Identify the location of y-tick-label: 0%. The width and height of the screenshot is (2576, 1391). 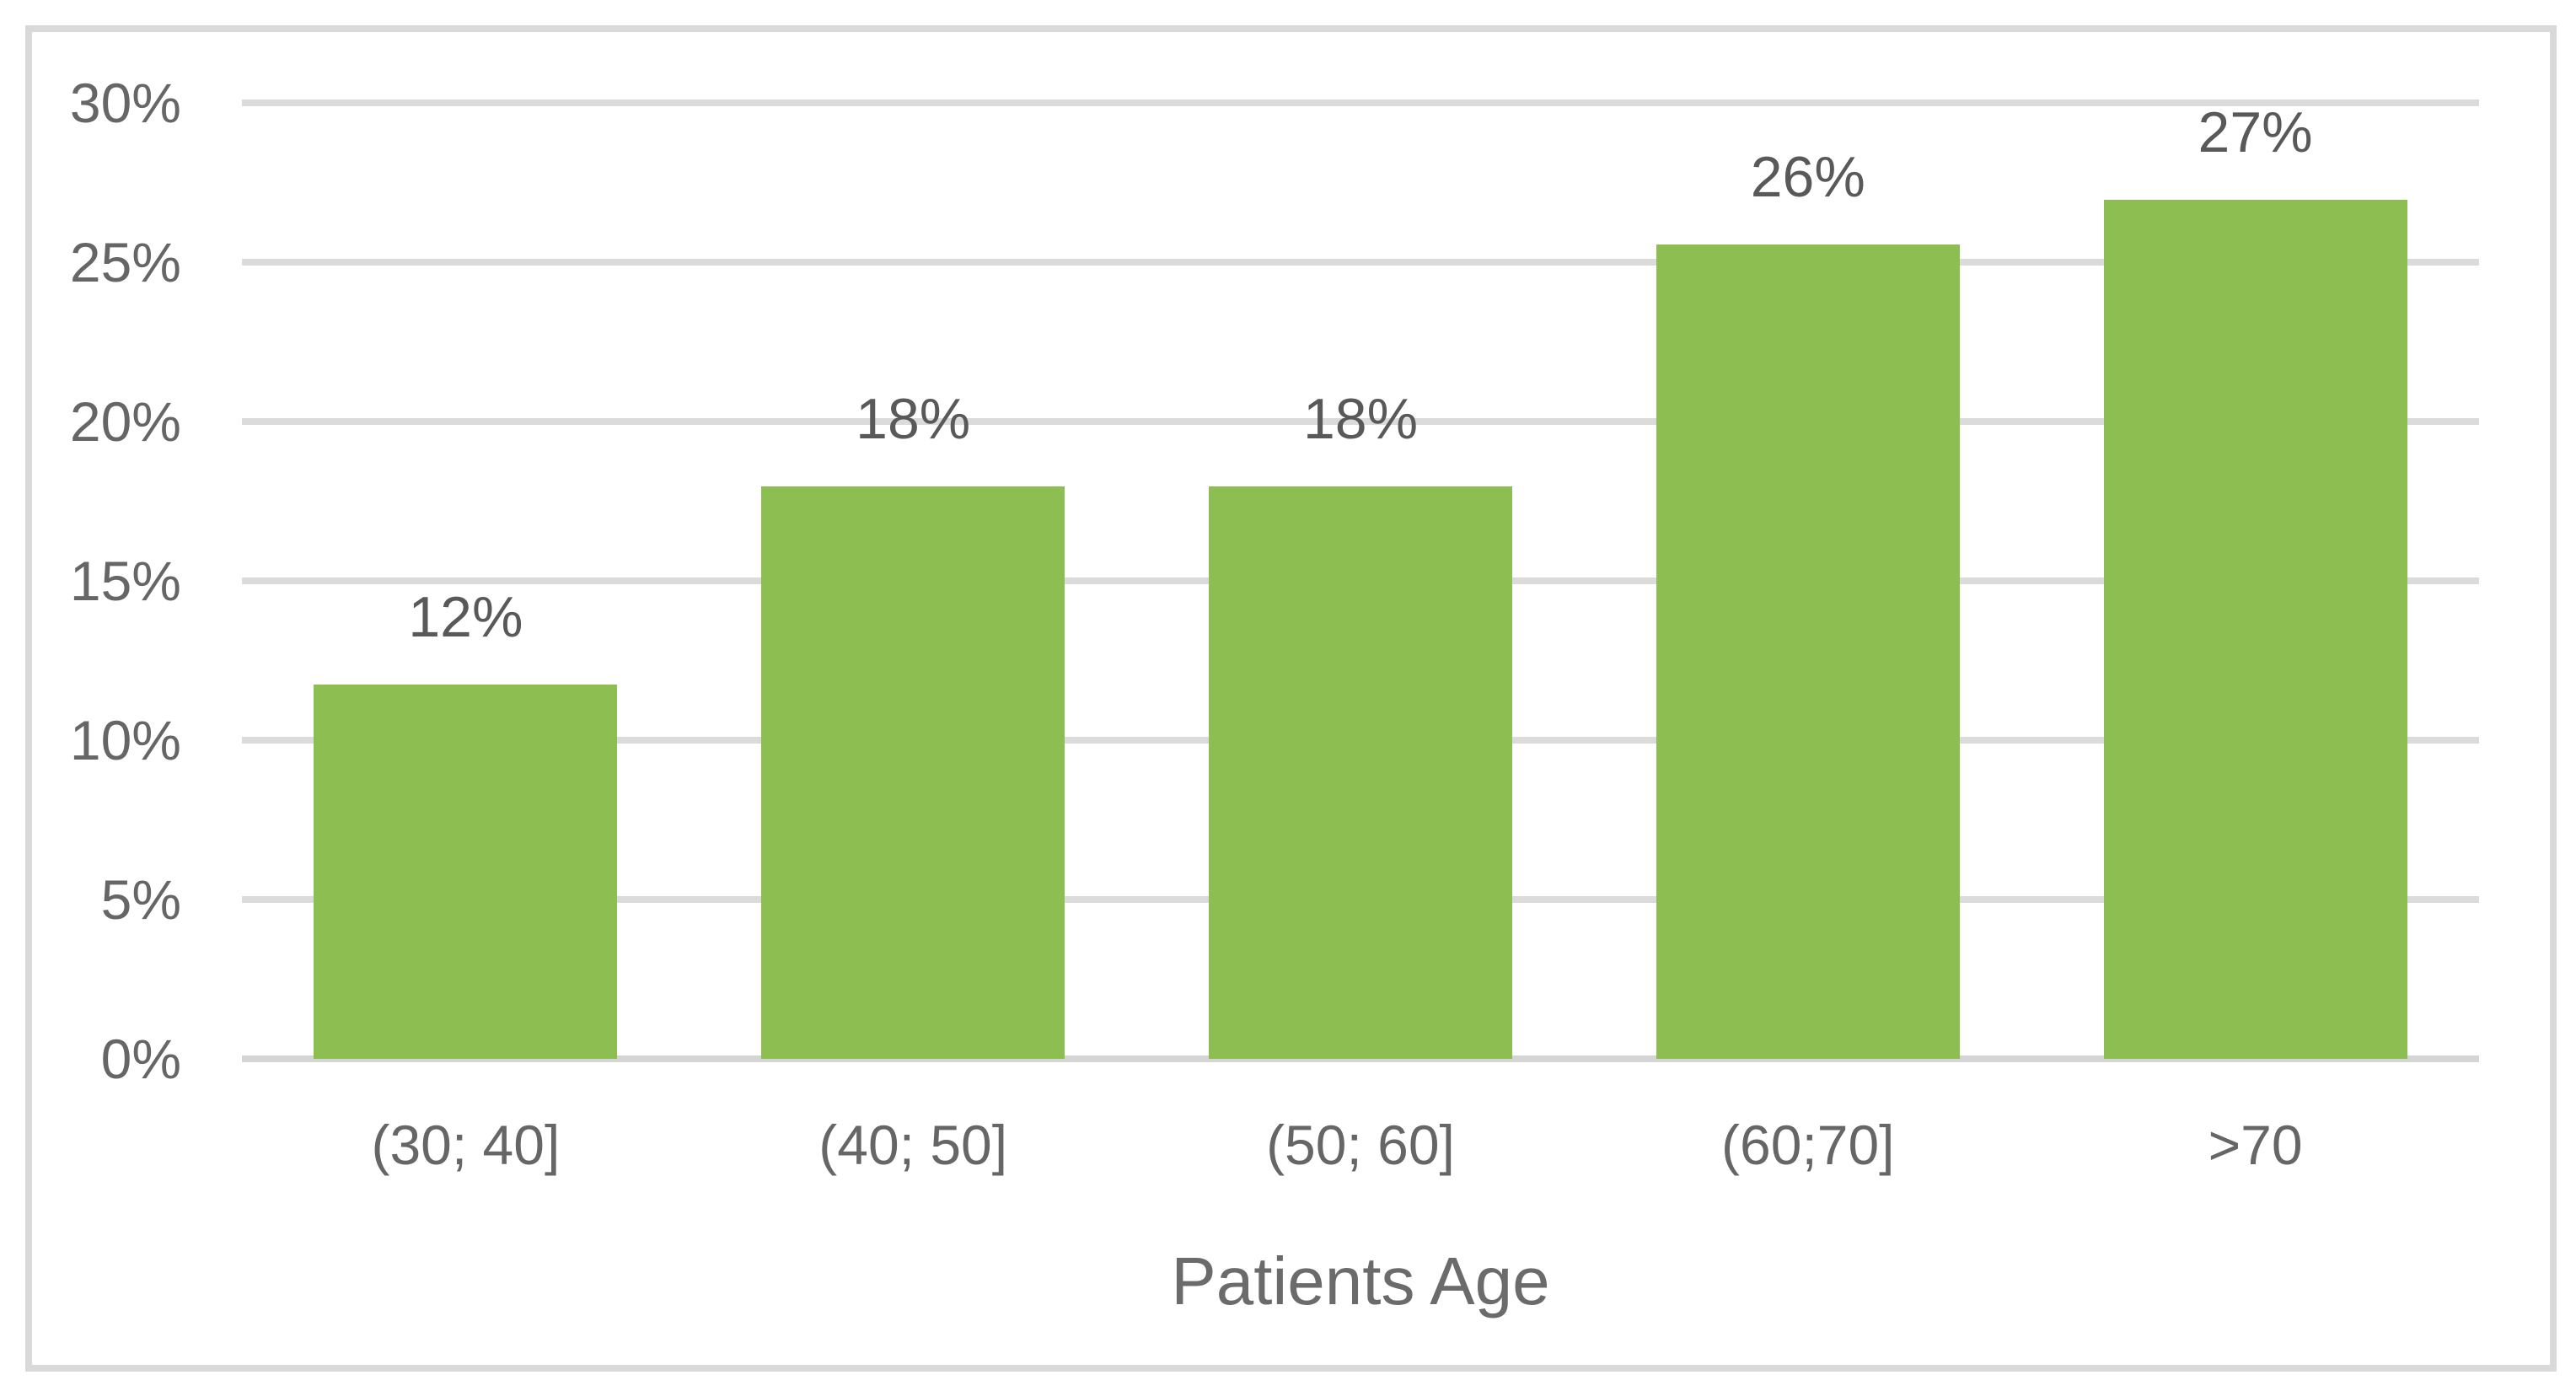
(140, 1059).